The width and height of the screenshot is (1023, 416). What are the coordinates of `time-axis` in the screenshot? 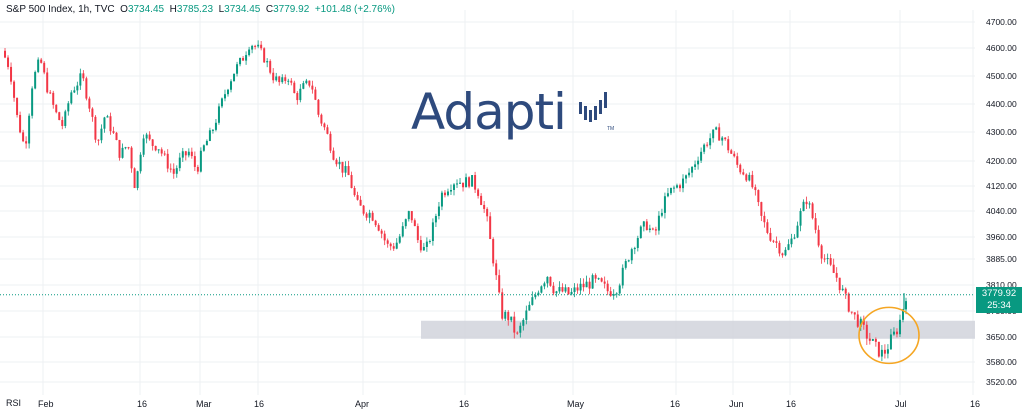 It's located at (487, 403).